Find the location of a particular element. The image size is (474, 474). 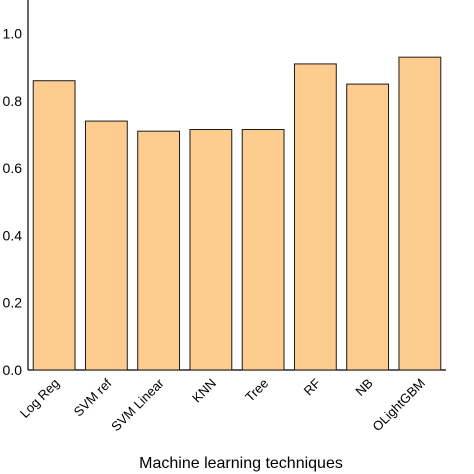

y-tick-label: 0.8 is located at coordinates (13, 101).